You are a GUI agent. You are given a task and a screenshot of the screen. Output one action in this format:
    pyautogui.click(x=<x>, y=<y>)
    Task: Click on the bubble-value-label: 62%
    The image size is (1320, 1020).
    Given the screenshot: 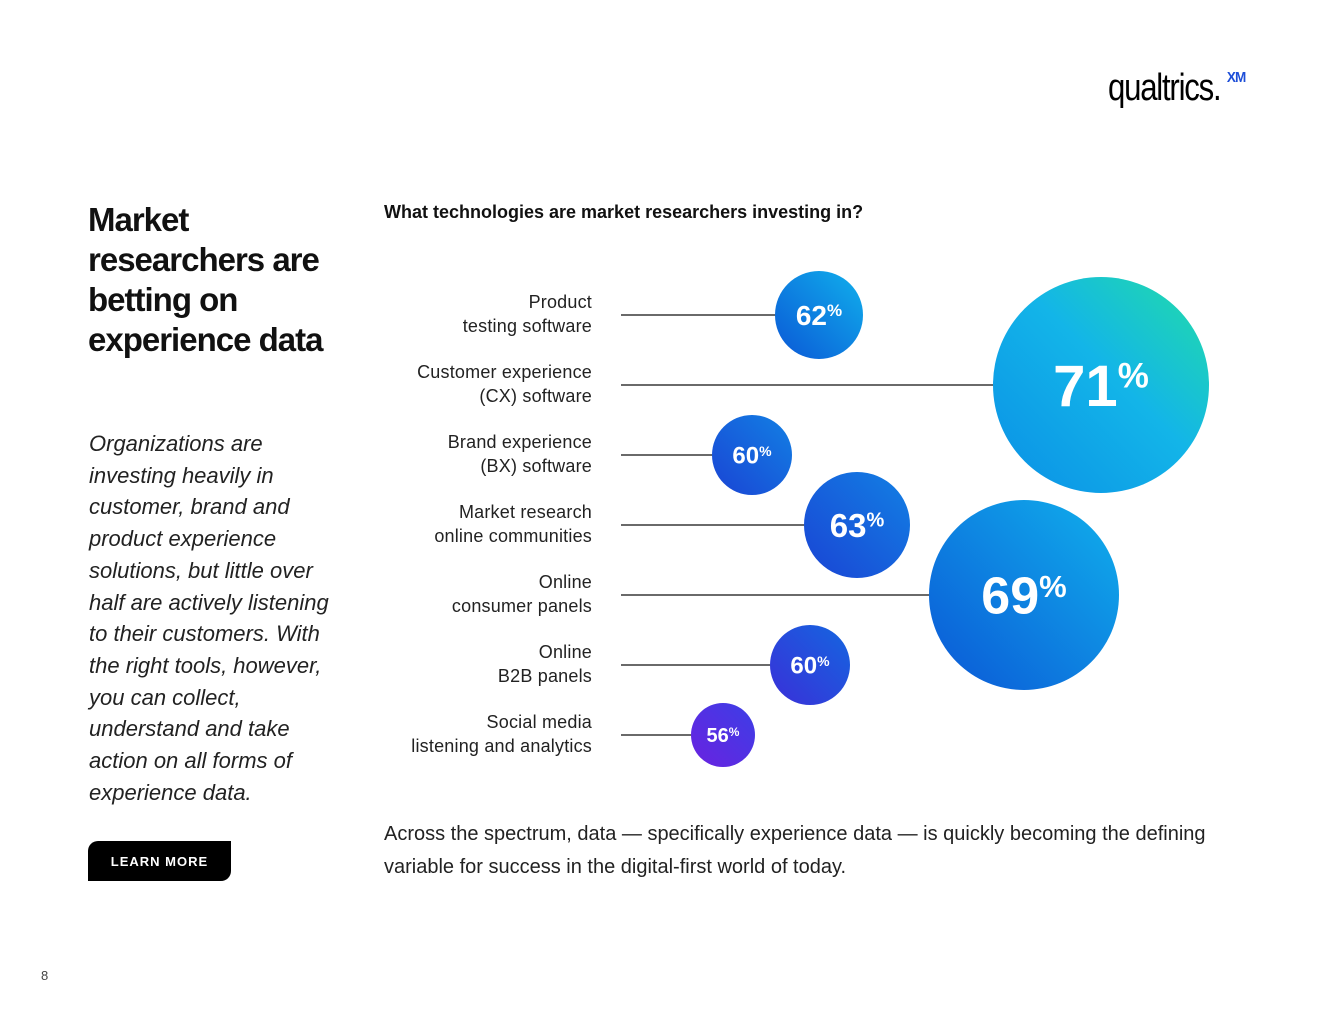 What is the action you would take?
    pyautogui.click(x=819, y=315)
    